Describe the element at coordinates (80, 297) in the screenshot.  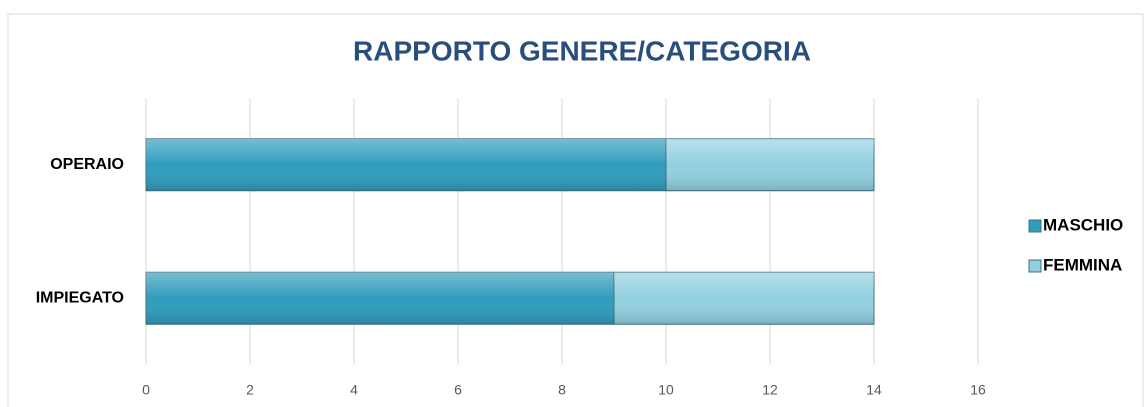
I see `y-tick-label: IMPIEGATO` at that location.